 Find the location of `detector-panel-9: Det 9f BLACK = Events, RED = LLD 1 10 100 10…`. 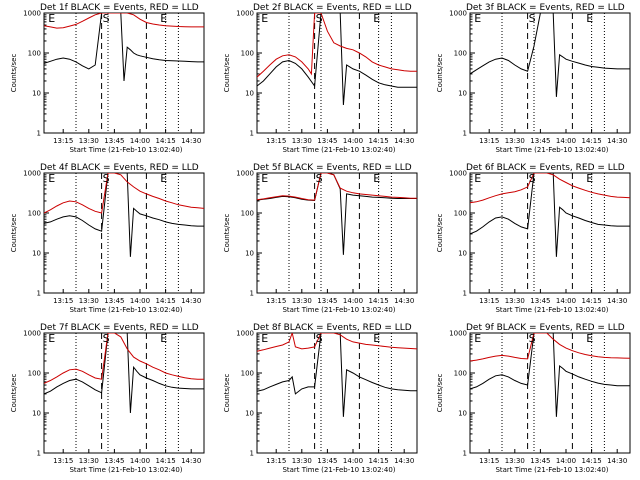

detector-panel-9: Det 9f BLACK = Events, RED = LLD 1 10 100 10… is located at coordinates (532, 400).